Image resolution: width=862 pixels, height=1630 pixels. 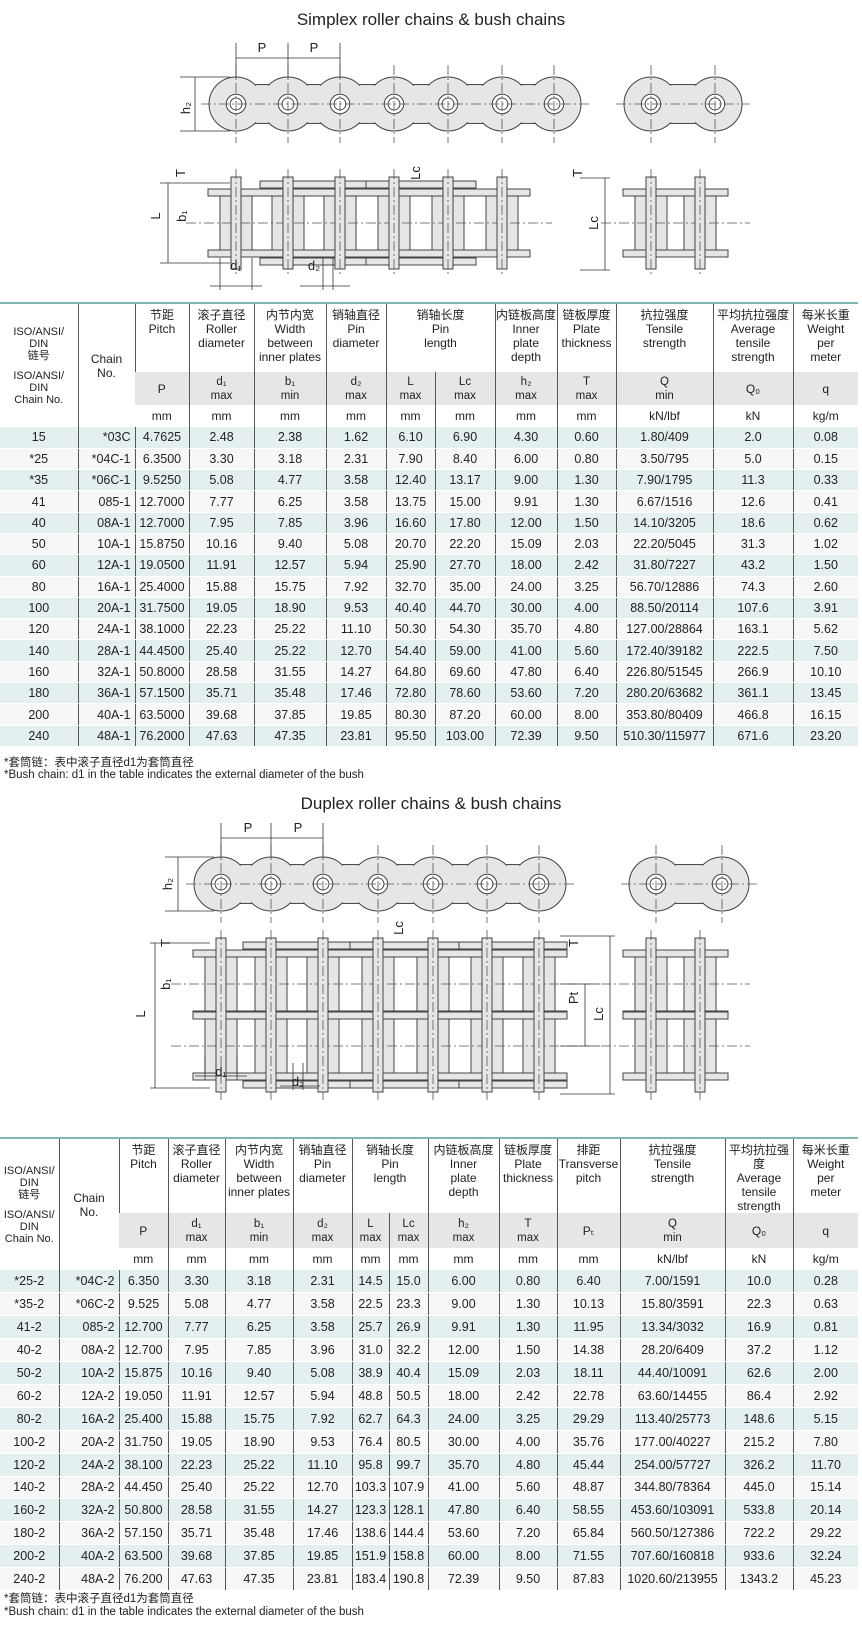 I want to click on value-cell: 11.91, so click(x=196, y=1396).